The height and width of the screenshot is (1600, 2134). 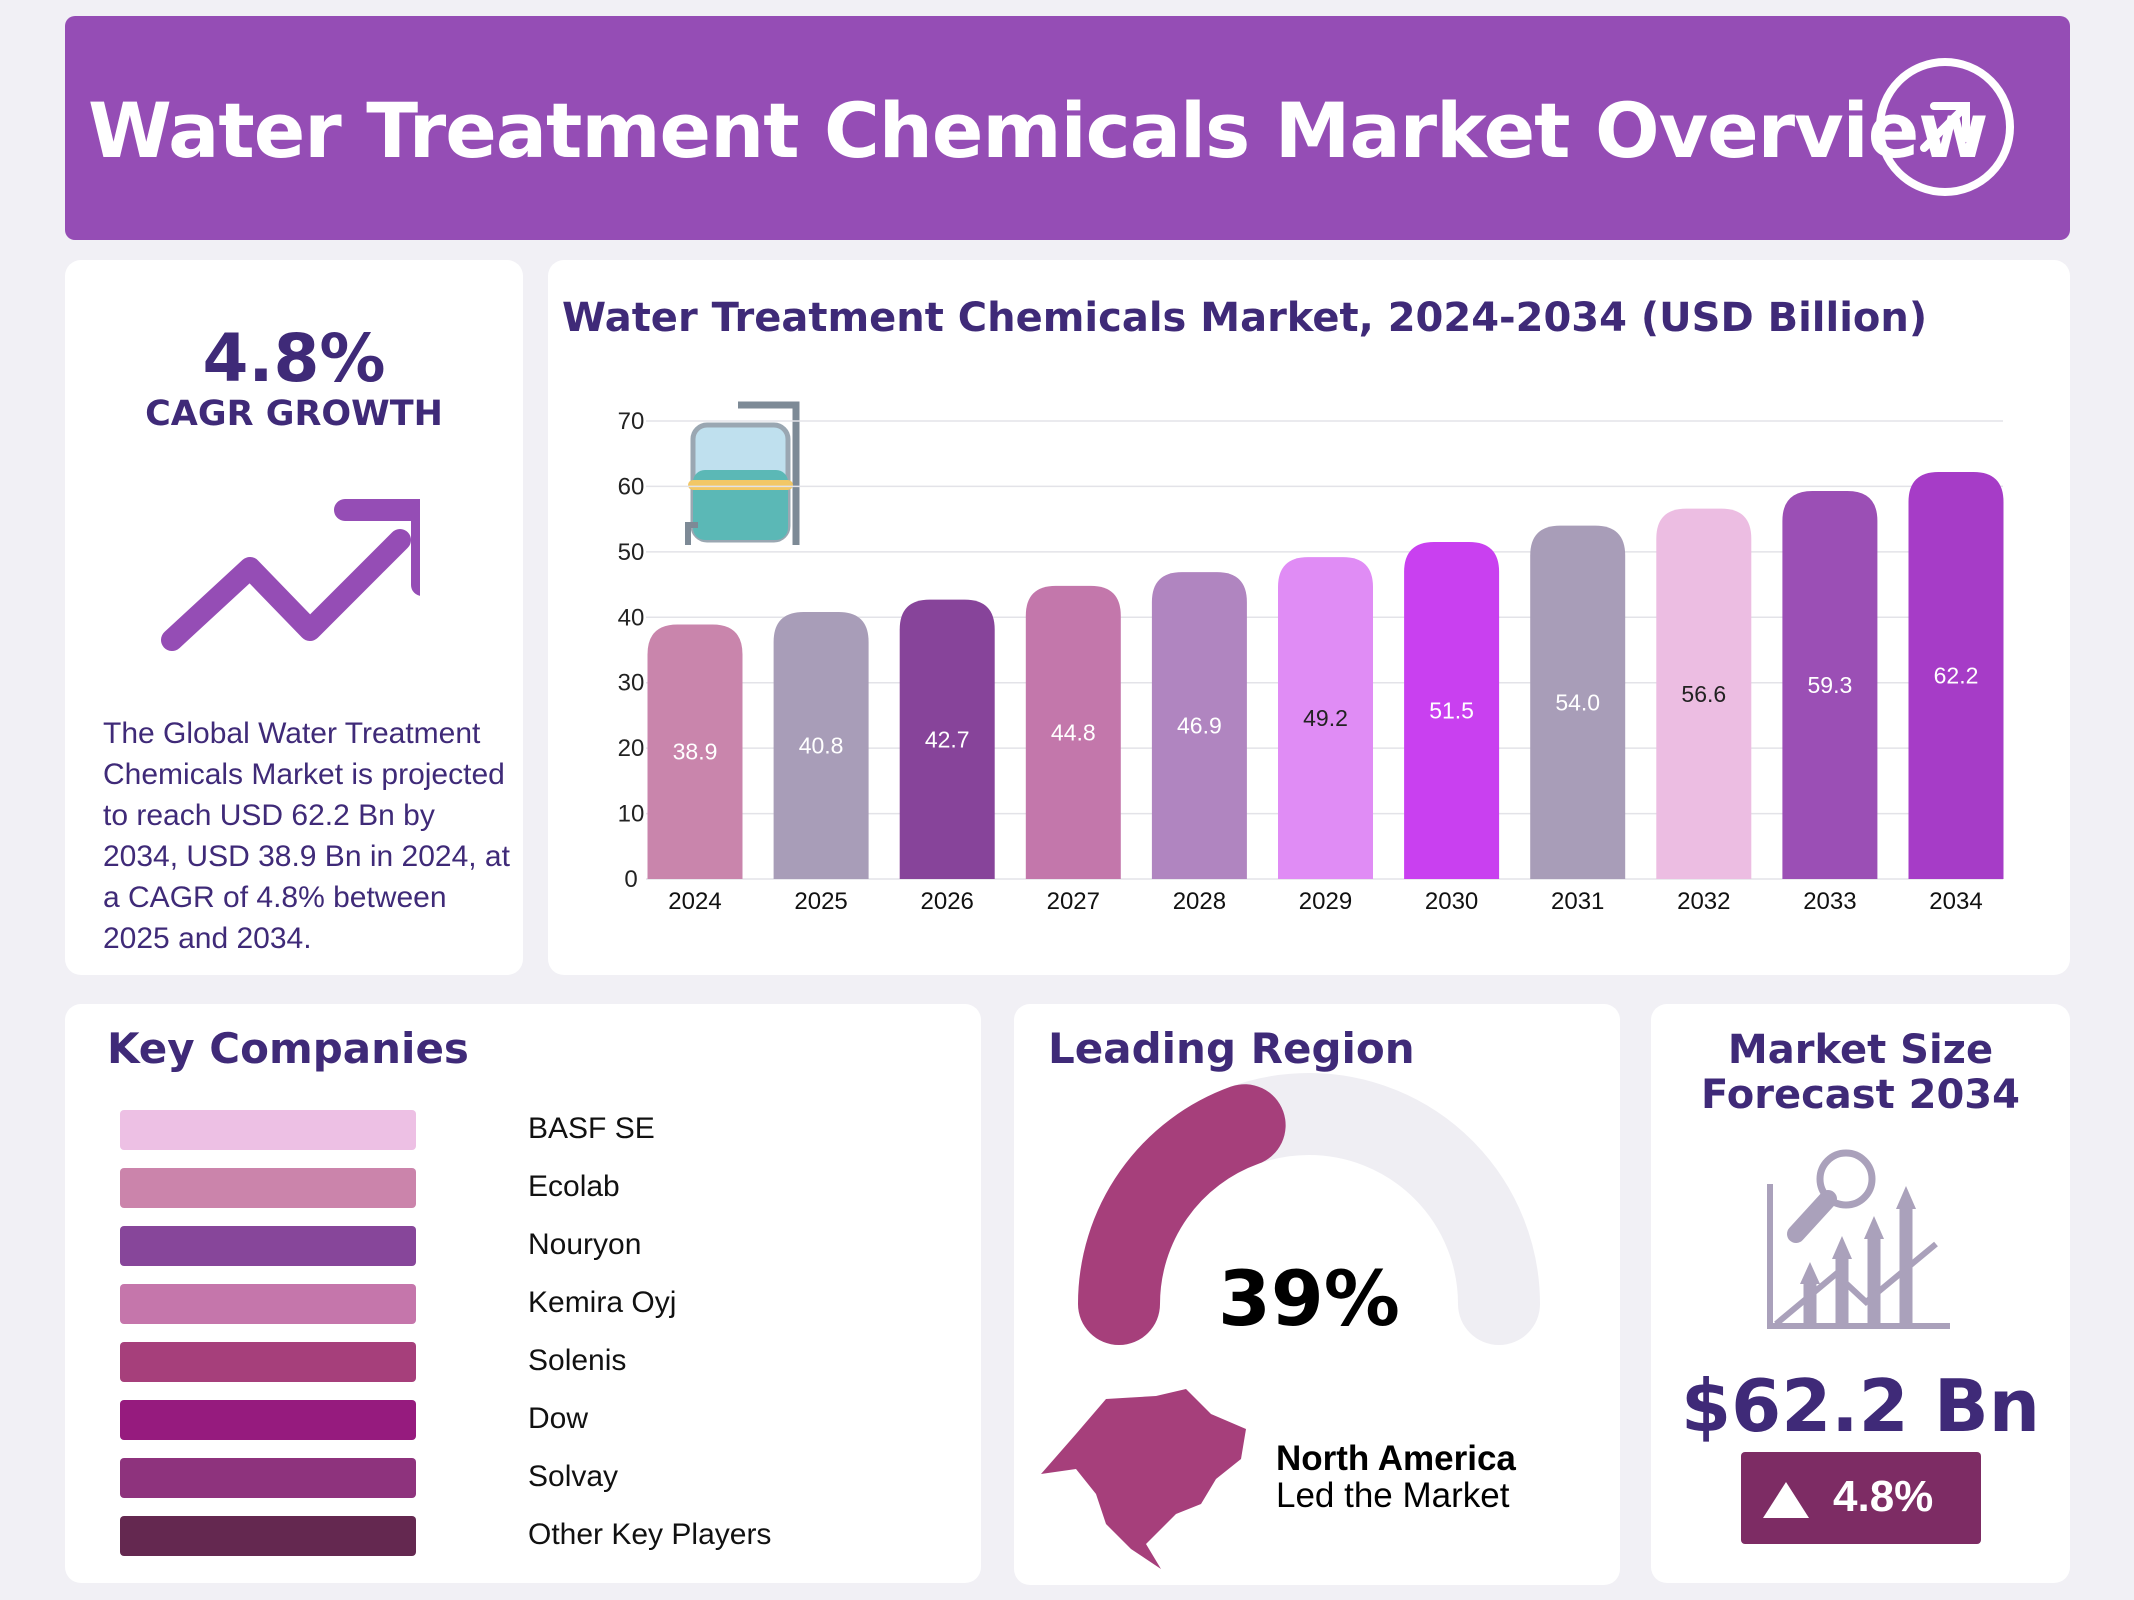 I want to click on bar-value-label: 42.7, so click(x=947, y=739).